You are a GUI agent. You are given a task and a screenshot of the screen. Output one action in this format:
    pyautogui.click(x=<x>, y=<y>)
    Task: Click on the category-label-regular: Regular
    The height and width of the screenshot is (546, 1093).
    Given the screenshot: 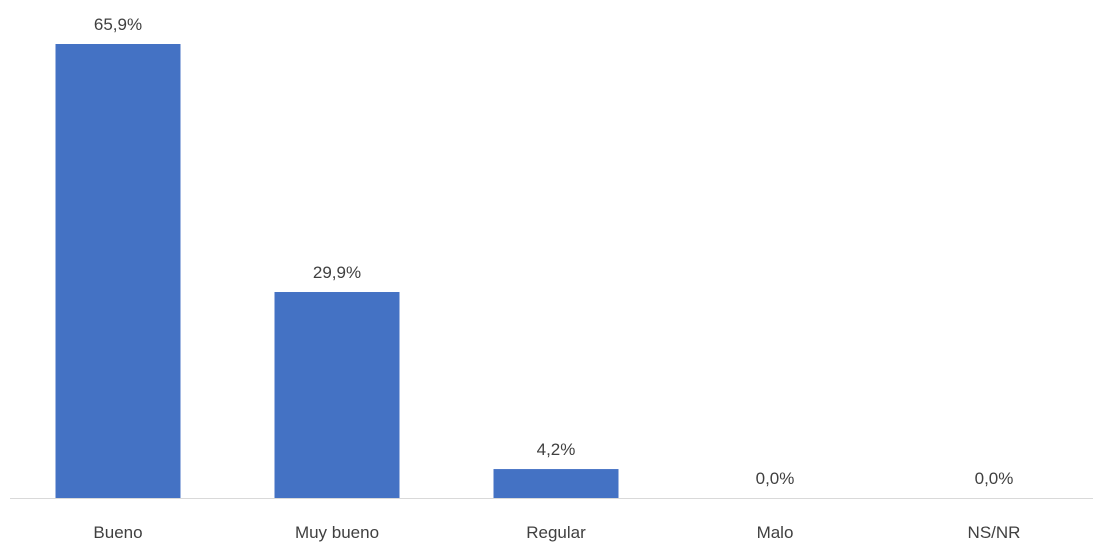 What is the action you would take?
    pyautogui.click(x=556, y=532)
    